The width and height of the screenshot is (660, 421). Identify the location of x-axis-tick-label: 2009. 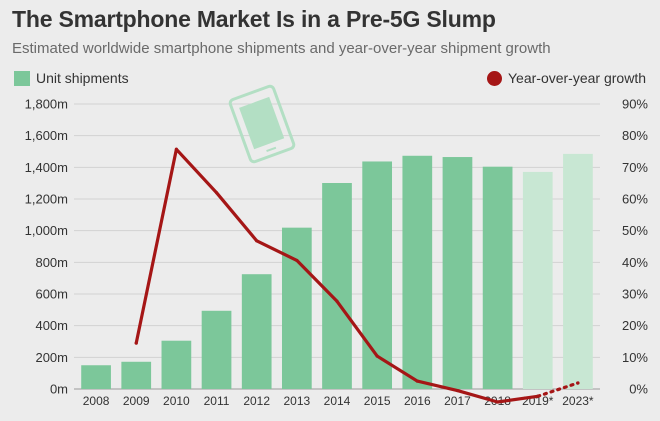
(136, 401).